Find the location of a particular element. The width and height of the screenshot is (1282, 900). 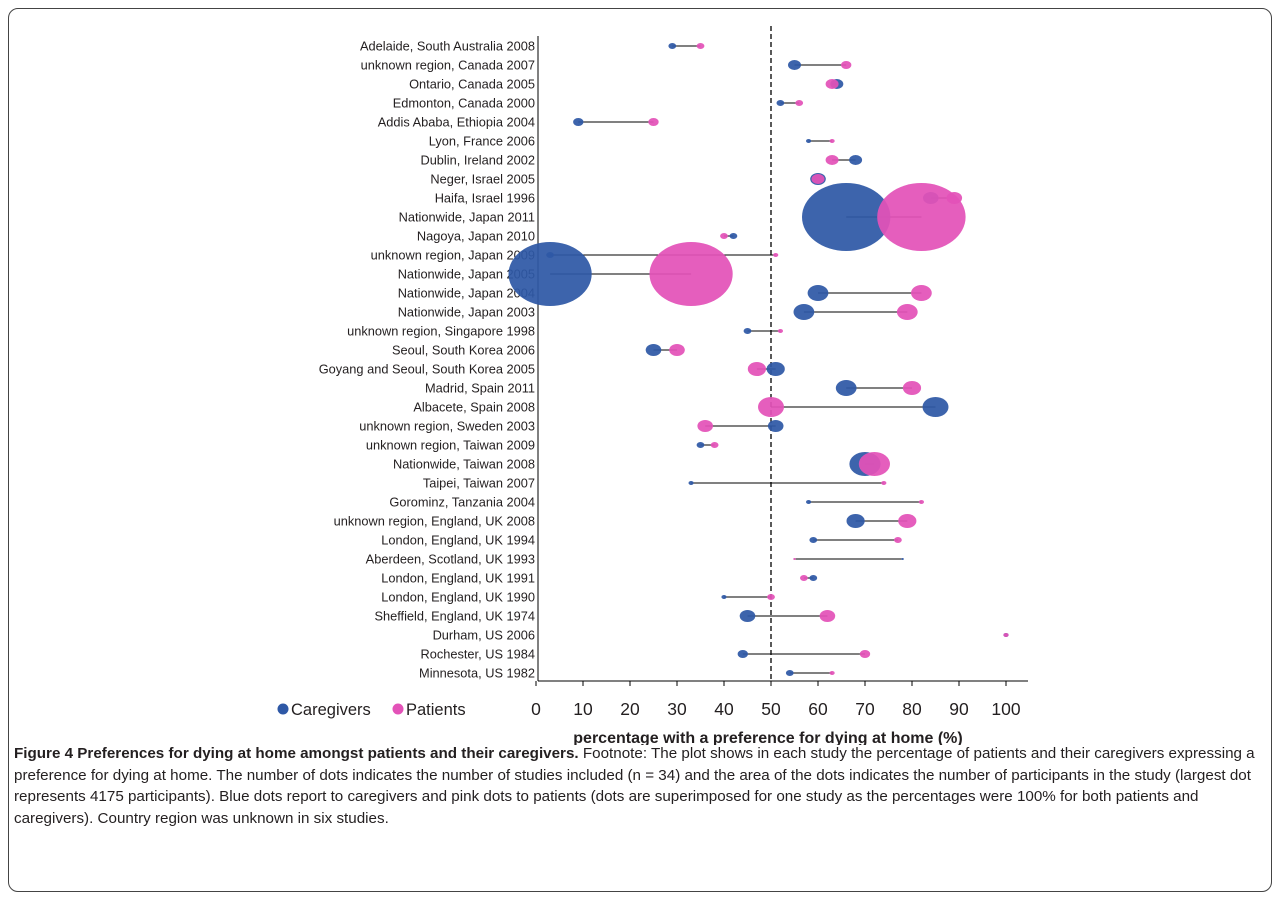

study-label: Durham, US 2006 is located at coordinates (484, 635).